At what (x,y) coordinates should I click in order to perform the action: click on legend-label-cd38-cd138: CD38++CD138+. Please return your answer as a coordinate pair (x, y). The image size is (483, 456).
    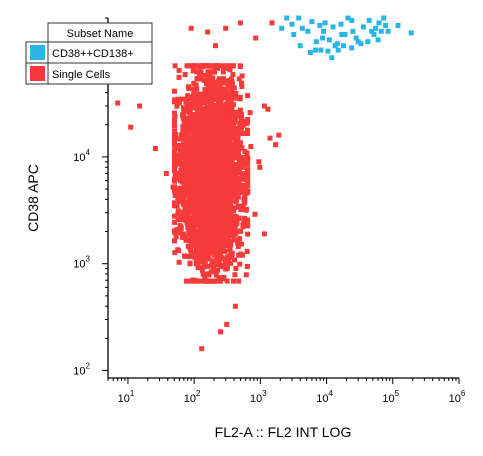
    Looking at the image, I should click on (93, 54).